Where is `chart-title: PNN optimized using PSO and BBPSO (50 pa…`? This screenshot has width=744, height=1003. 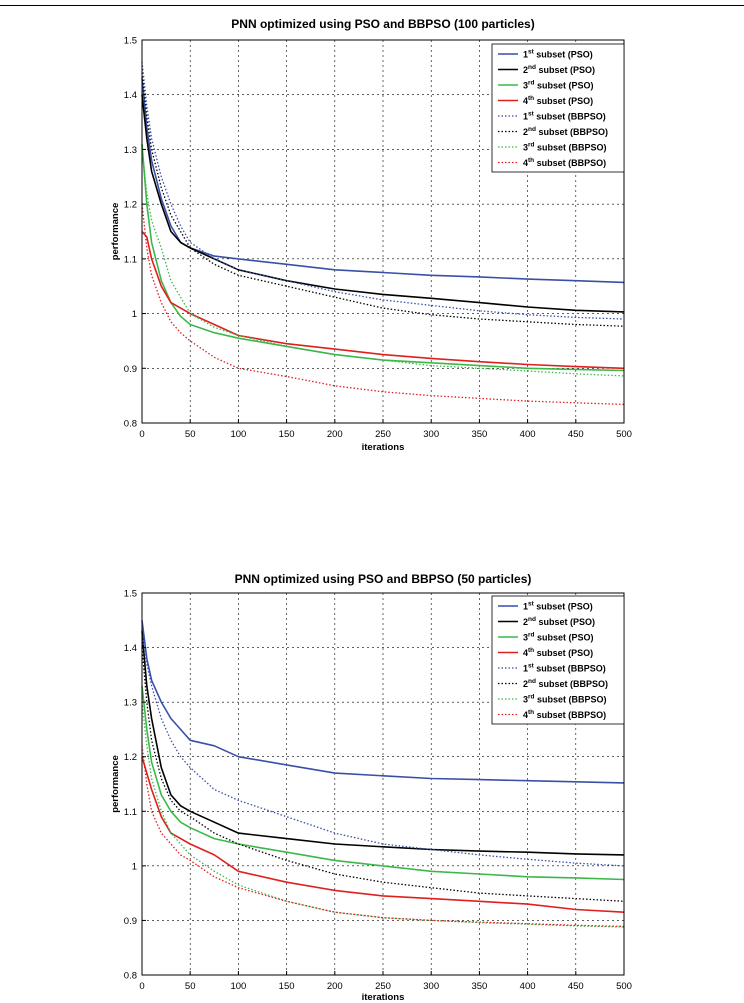
chart-title: PNN optimized using PSO and BBPSO (50 pa… is located at coordinates (383, 579).